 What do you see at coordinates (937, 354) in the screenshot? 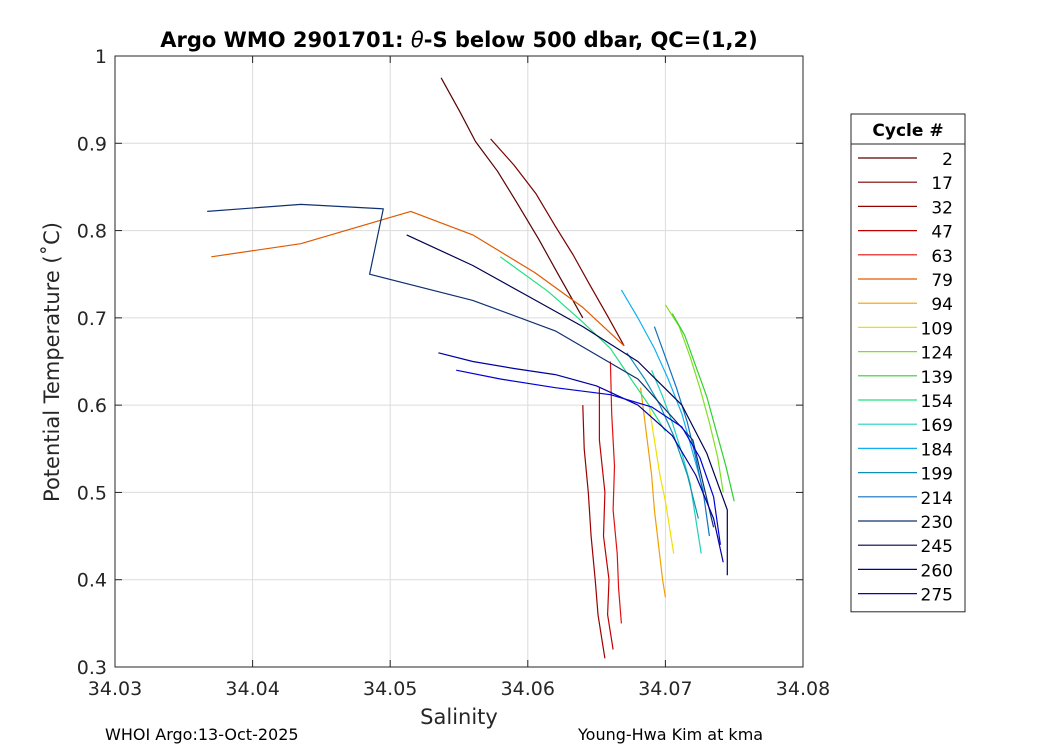
I see `legend-entry-label: 124` at bounding box center [937, 354].